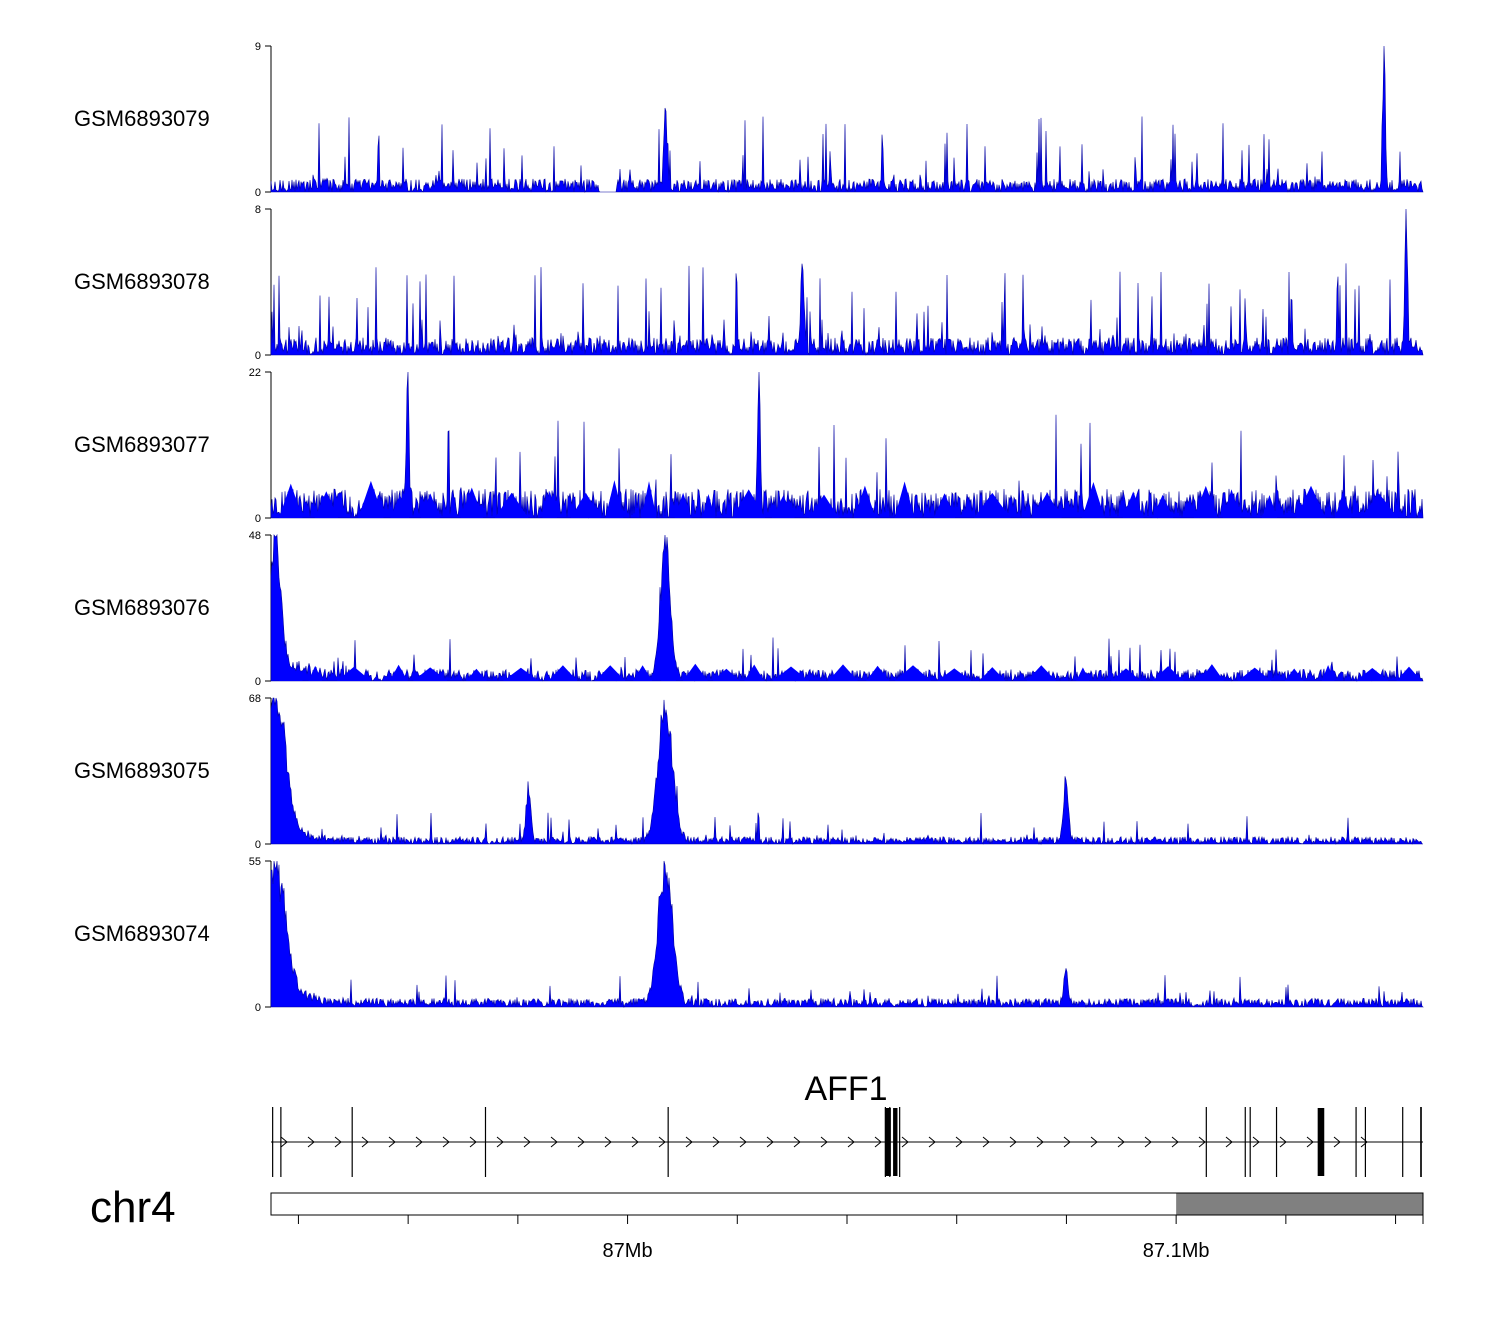 The image size is (1500, 1320). I want to click on ideogram-band, so click(1299, 1204).